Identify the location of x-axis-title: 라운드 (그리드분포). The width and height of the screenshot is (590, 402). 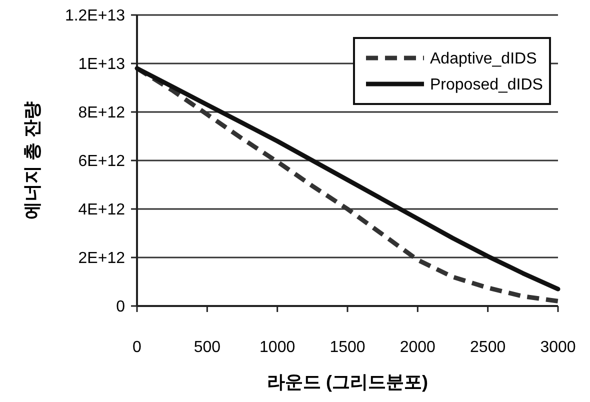
(347, 382).